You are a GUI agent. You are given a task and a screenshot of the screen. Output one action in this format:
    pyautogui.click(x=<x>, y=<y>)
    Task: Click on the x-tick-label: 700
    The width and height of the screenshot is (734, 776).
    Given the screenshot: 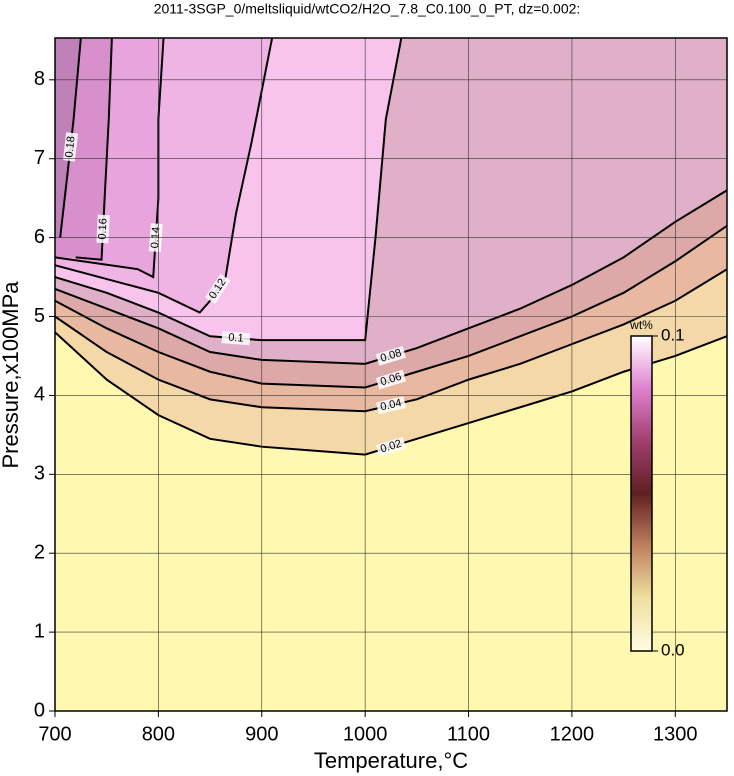 What is the action you would take?
    pyautogui.click(x=54, y=734)
    